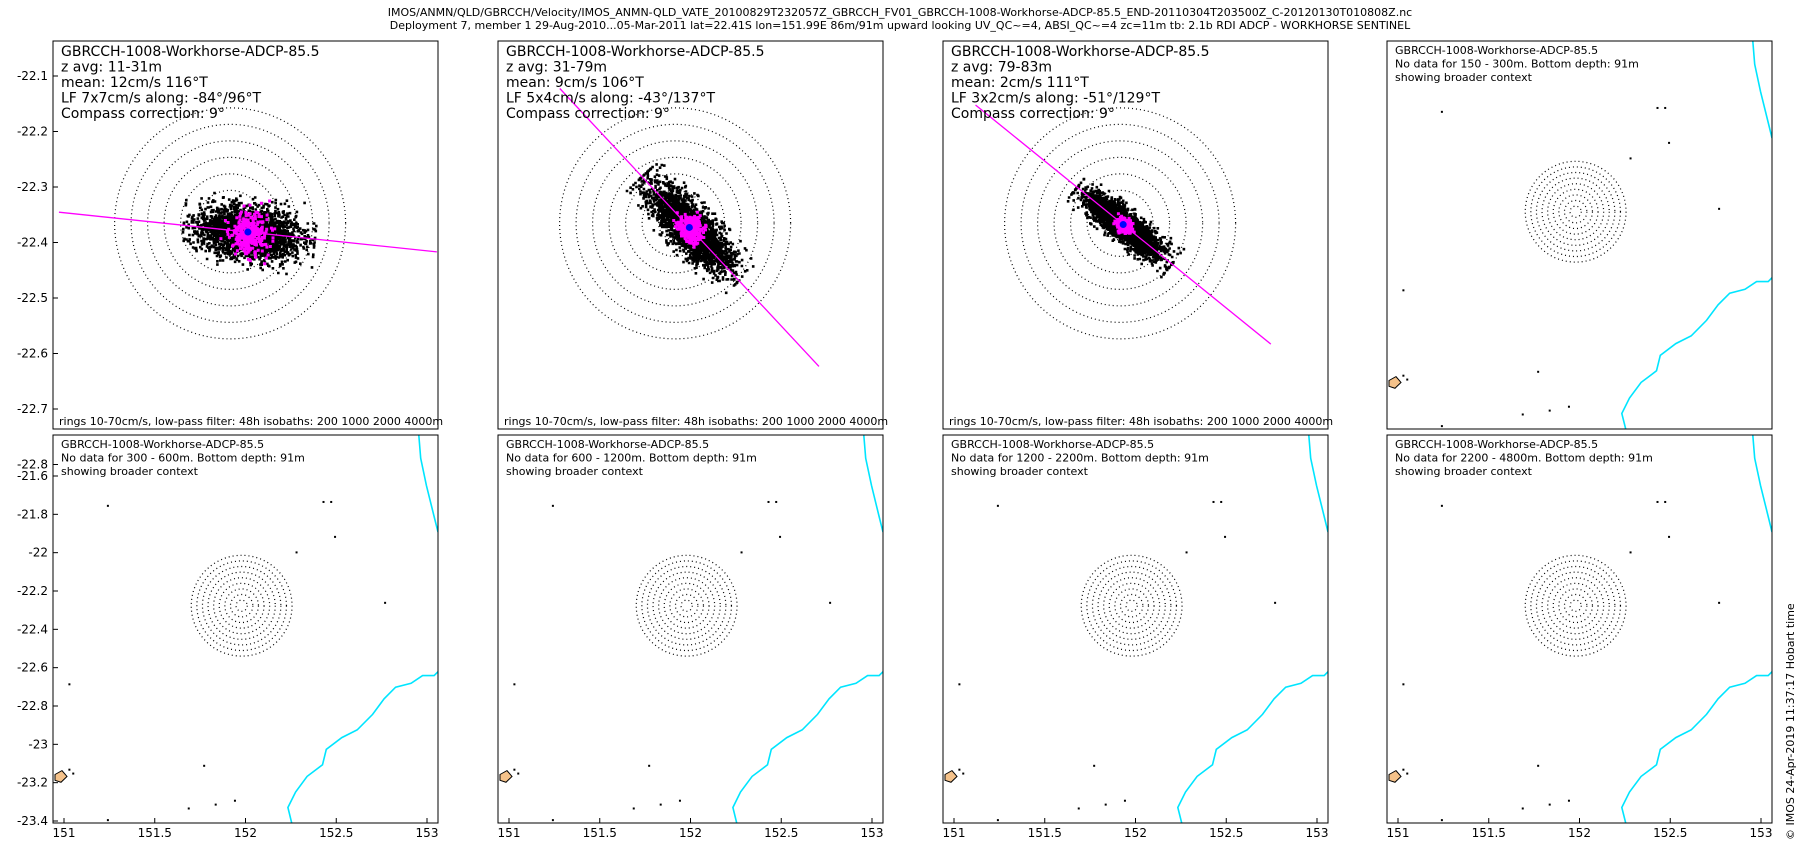 The height and width of the screenshot is (850, 1800). Describe the element at coordinates (1020, 83) in the screenshot. I see `panel-label-line: mean: 2cm/s 111°T` at that location.